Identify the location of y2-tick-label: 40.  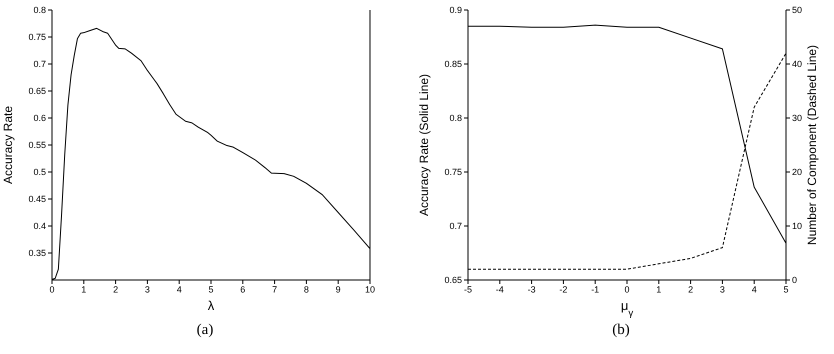
(797, 64).